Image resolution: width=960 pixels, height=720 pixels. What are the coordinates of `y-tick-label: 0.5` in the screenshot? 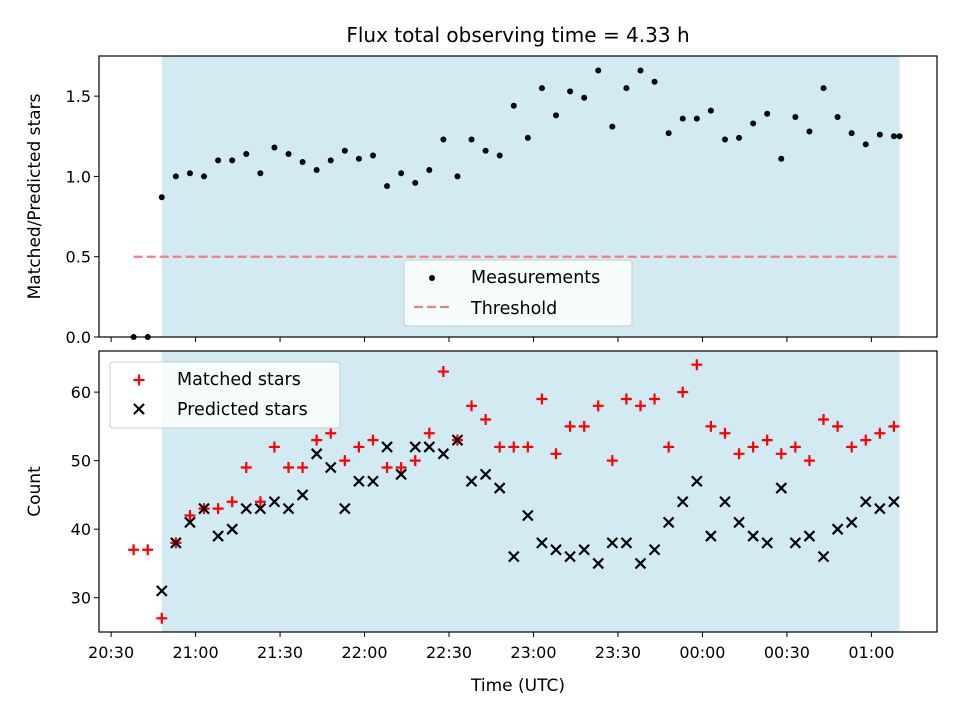 It's located at (78, 257).